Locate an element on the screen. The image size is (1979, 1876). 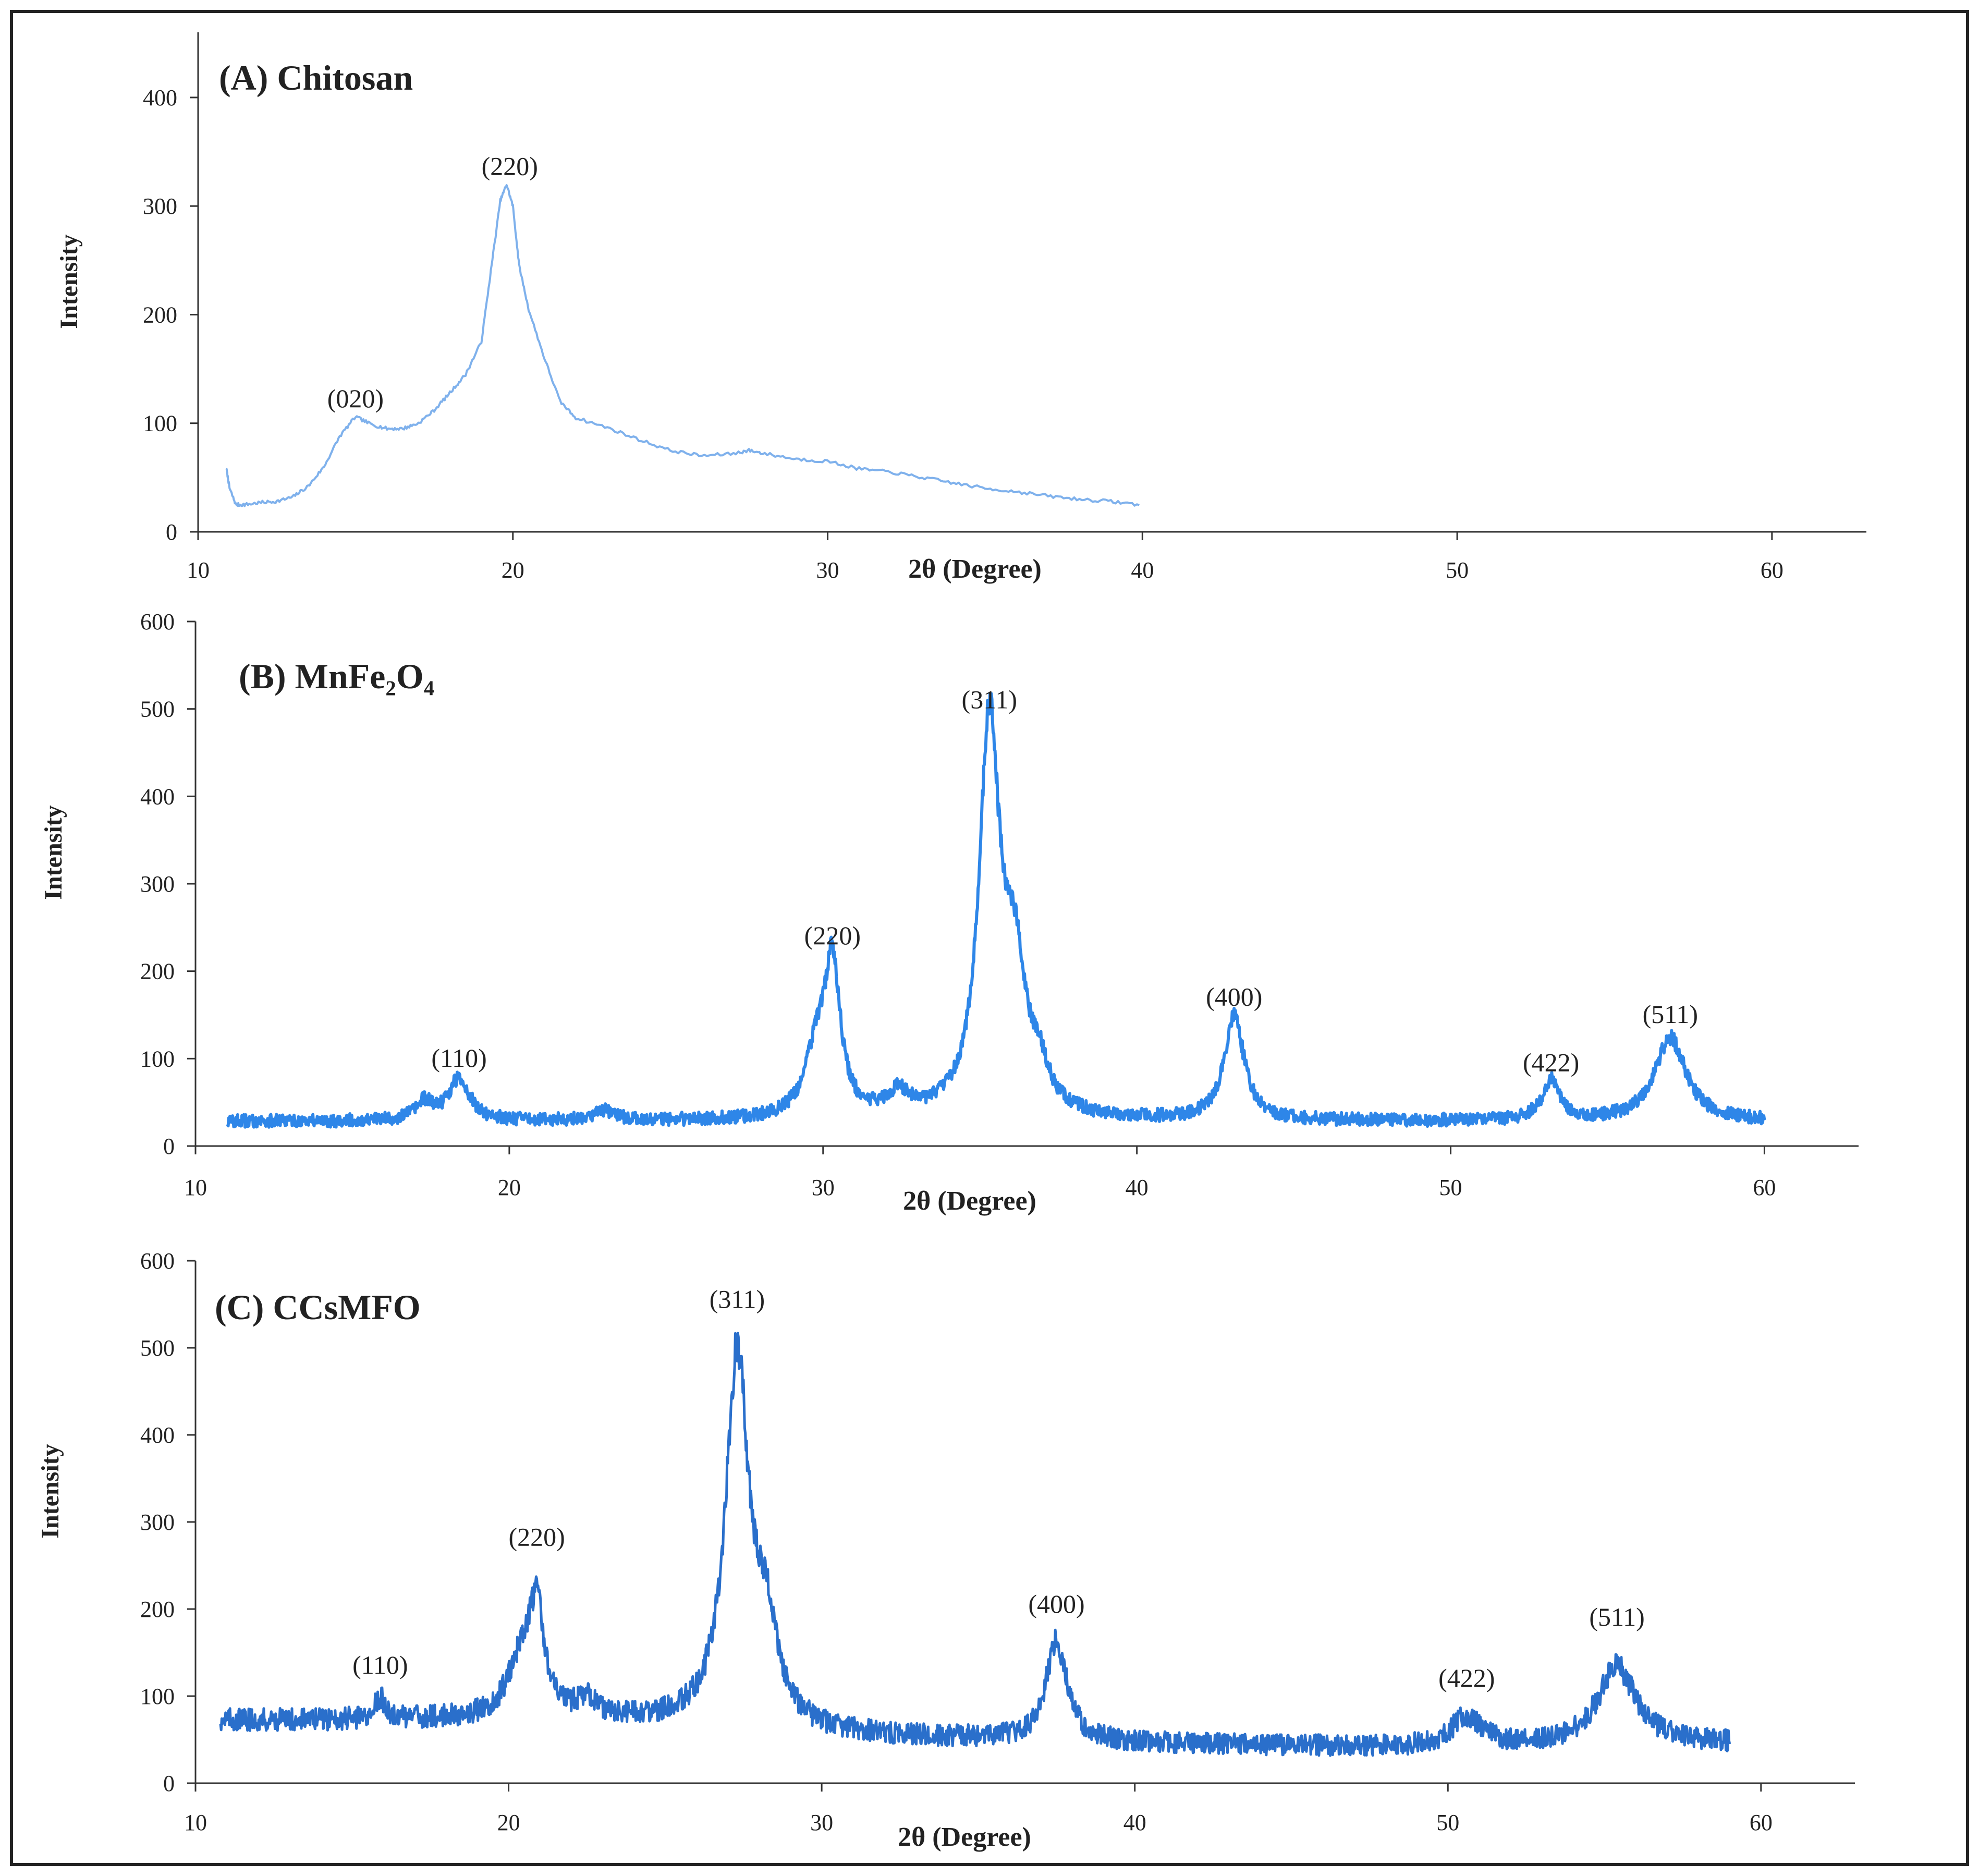
panel-b-title: (B) MnFe₂O₄ is located at coordinates (336, 676).